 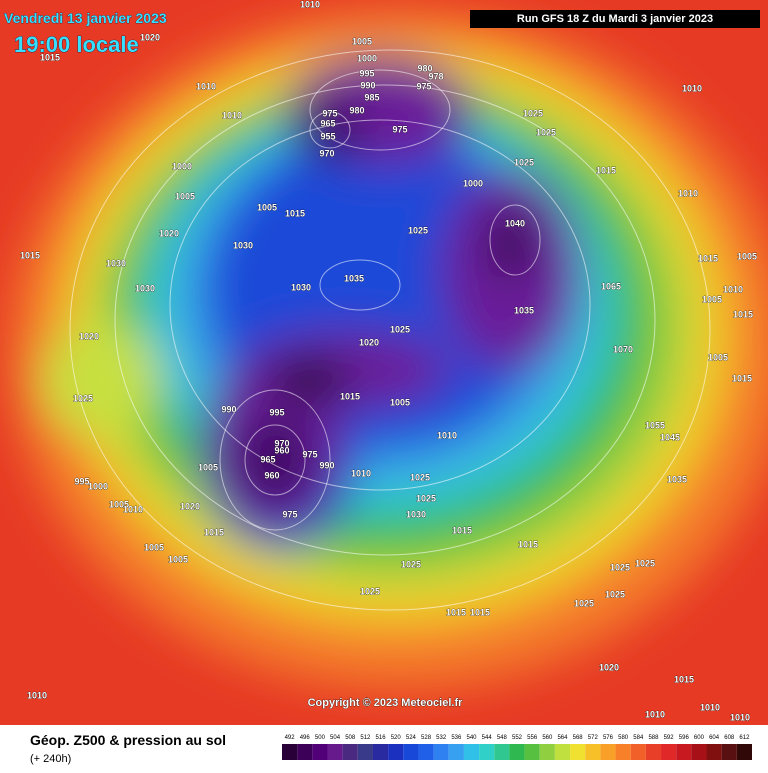 What do you see at coordinates (655, 425) in the screenshot?
I see `isobar-label: 1055` at bounding box center [655, 425].